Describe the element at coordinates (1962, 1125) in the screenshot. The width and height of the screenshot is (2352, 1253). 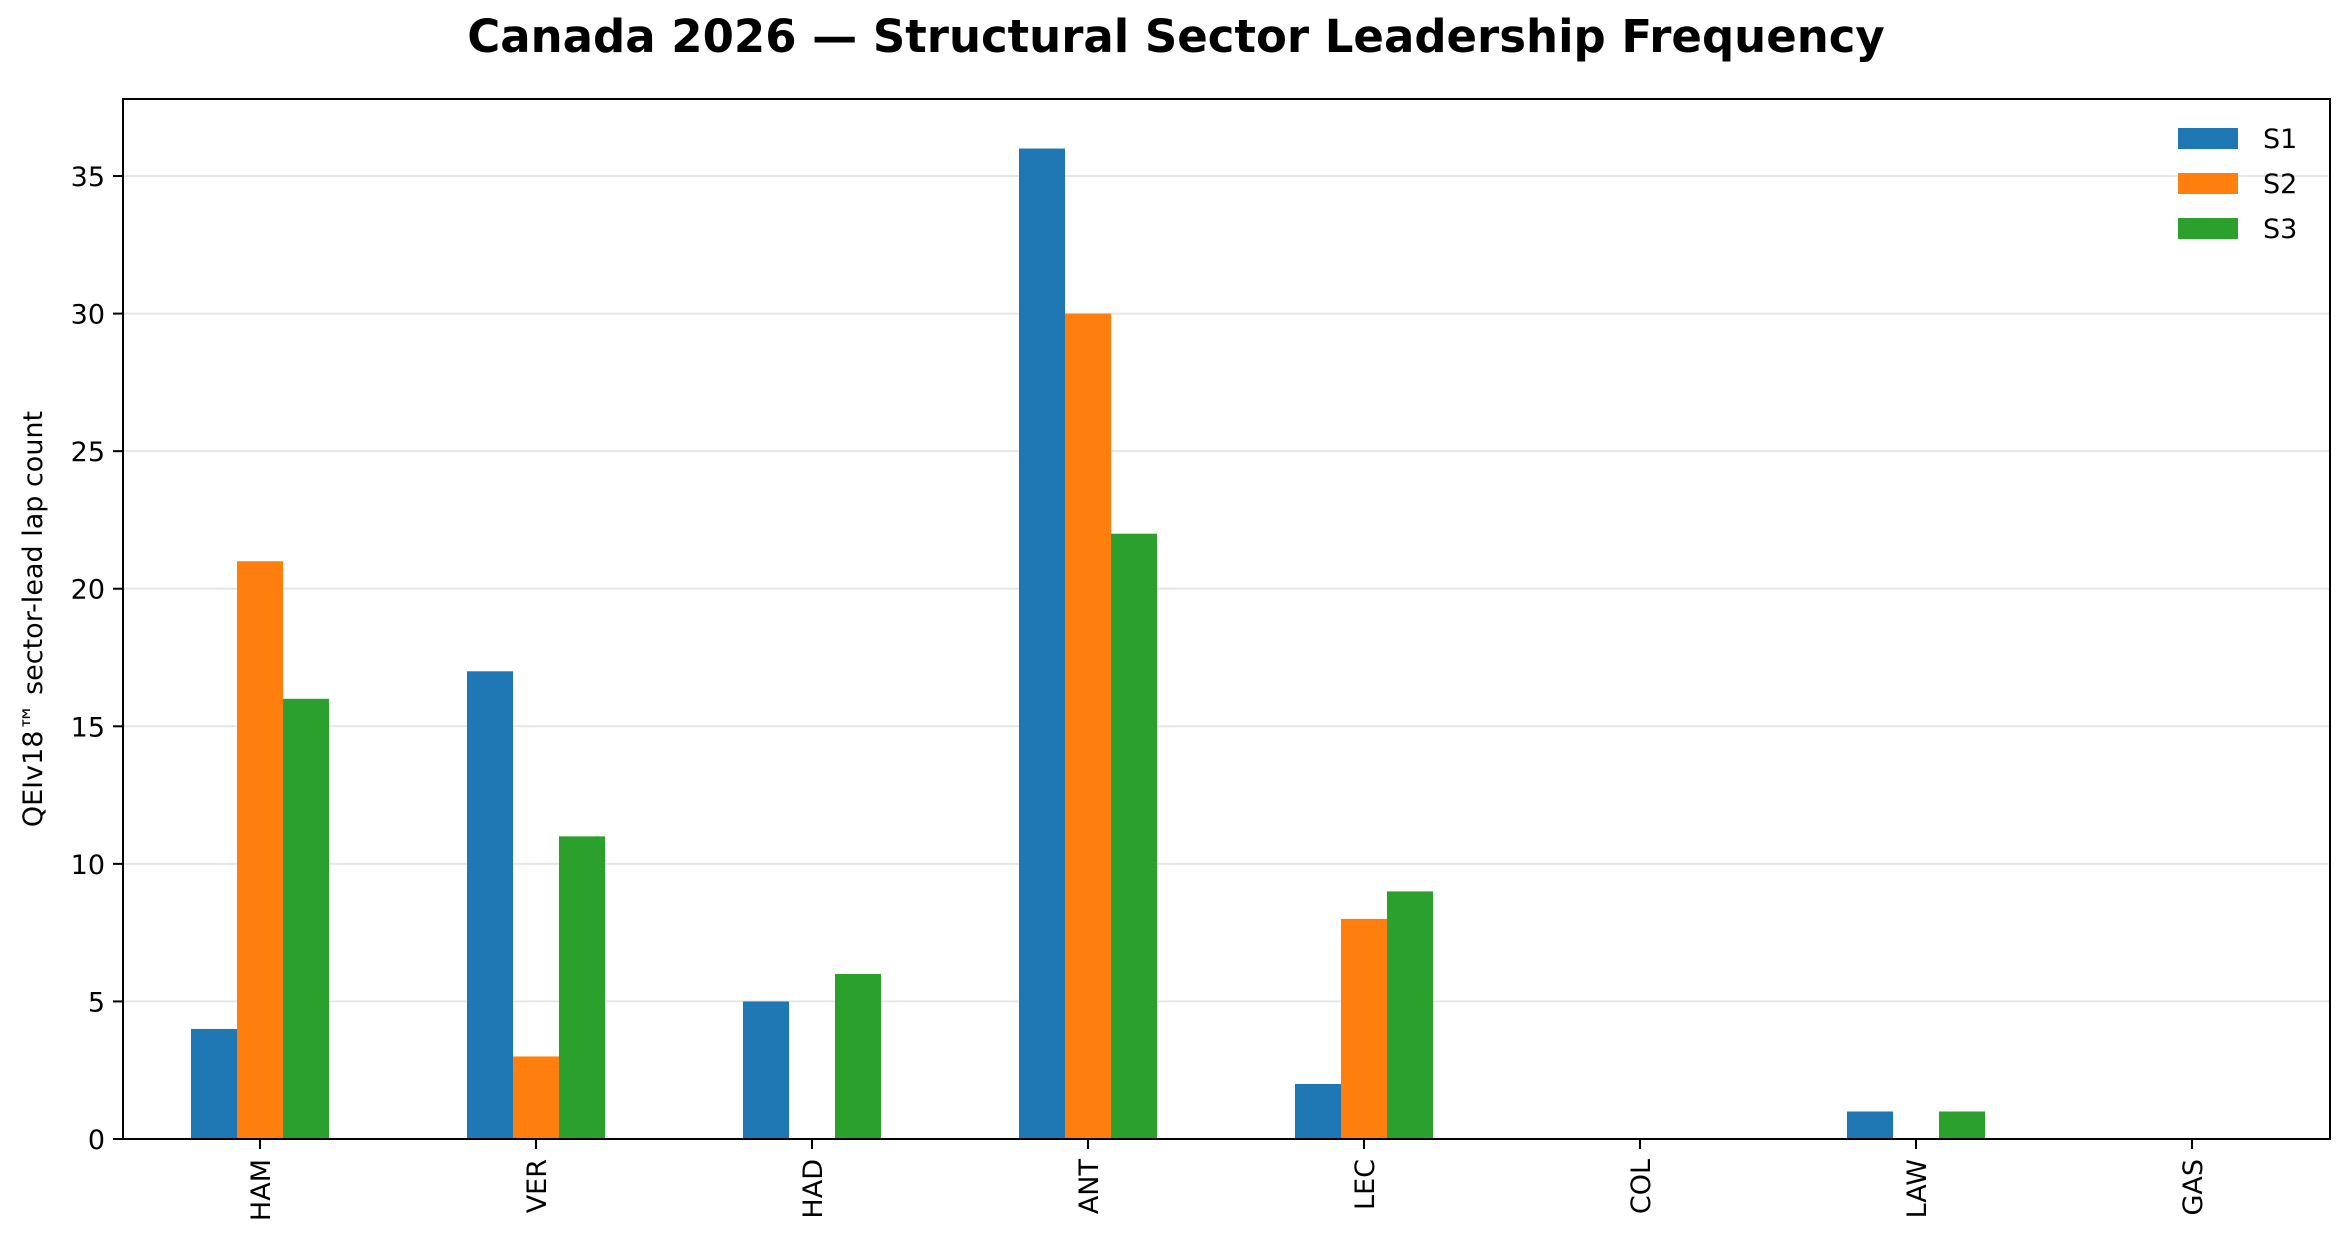
I see `bar-s3-law` at that location.